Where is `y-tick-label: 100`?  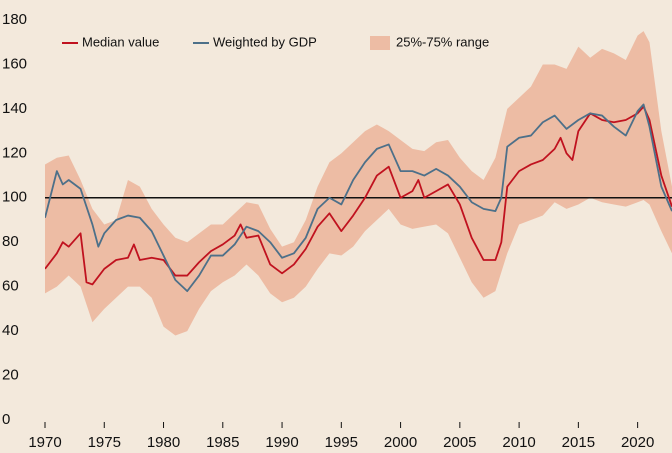 y-tick-label: 100 is located at coordinates (14, 197).